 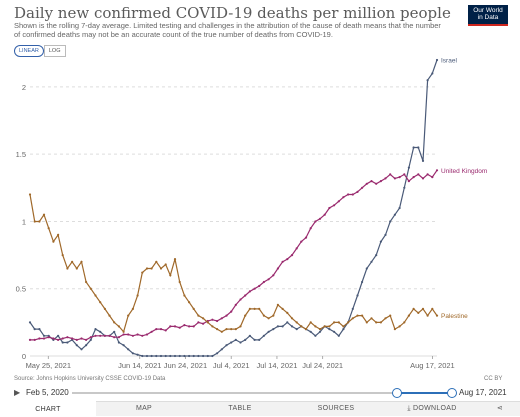 What do you see at coordinates (483, 392) in the screenshot?
I see `timeline-end-label: Aug 17, 2021` at bounding box center [483, 392].